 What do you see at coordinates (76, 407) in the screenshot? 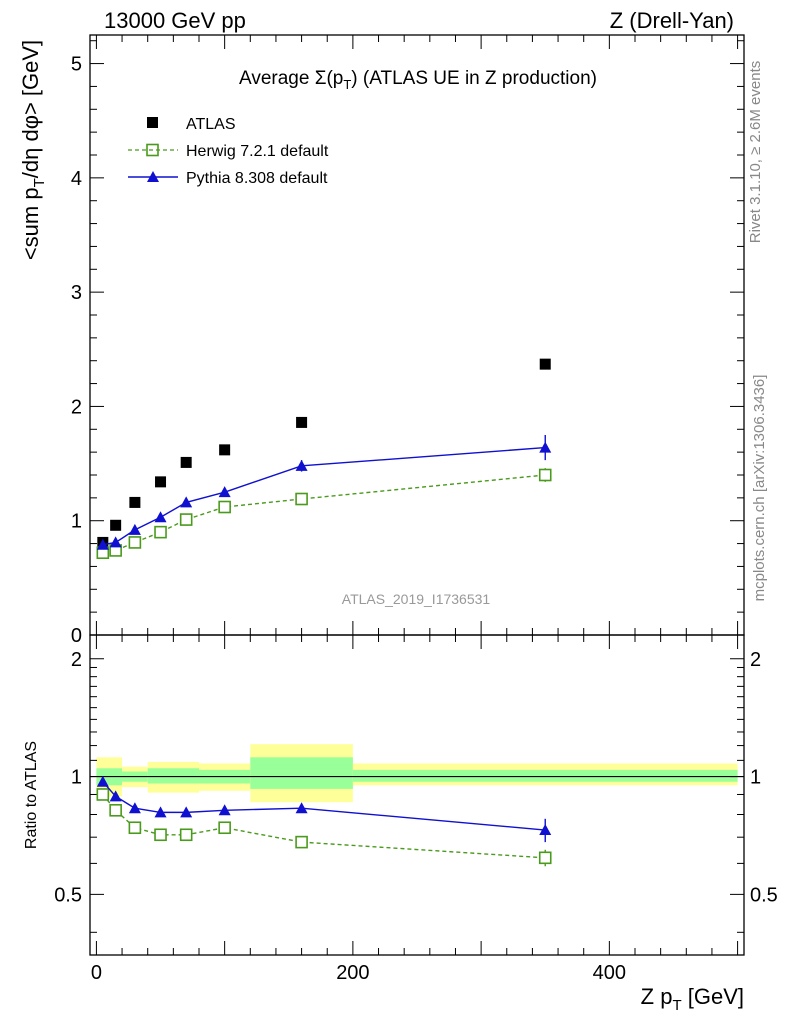
I see `y-tick-label: 2` at bounding box center [76, 407].